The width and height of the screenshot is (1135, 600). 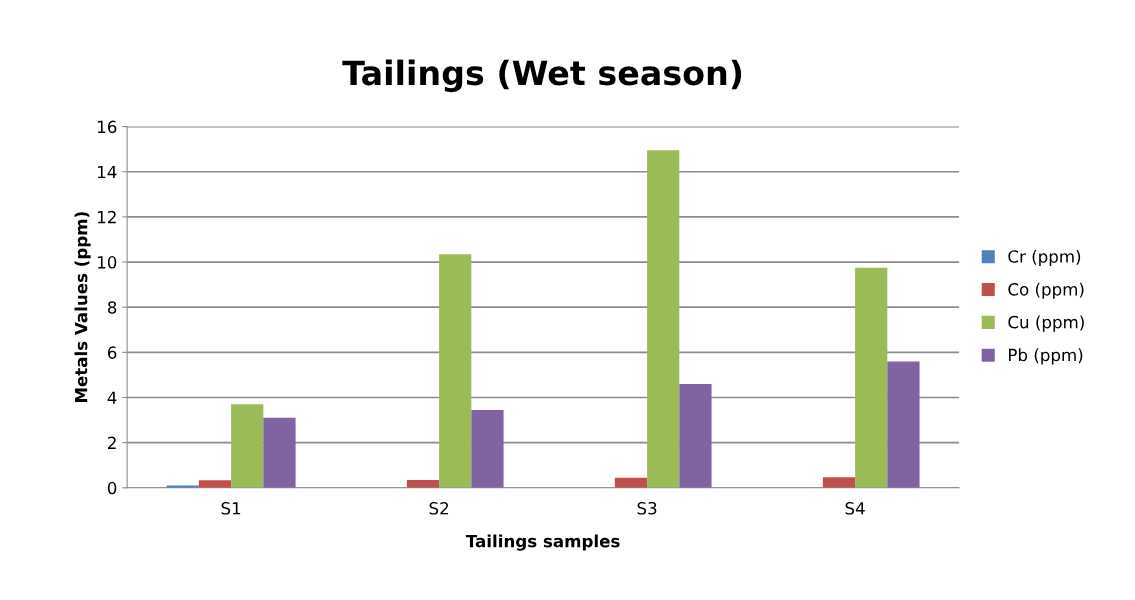 I want to click on y-axis-title: Metals Values (ppm), so click(x=82, y=307).